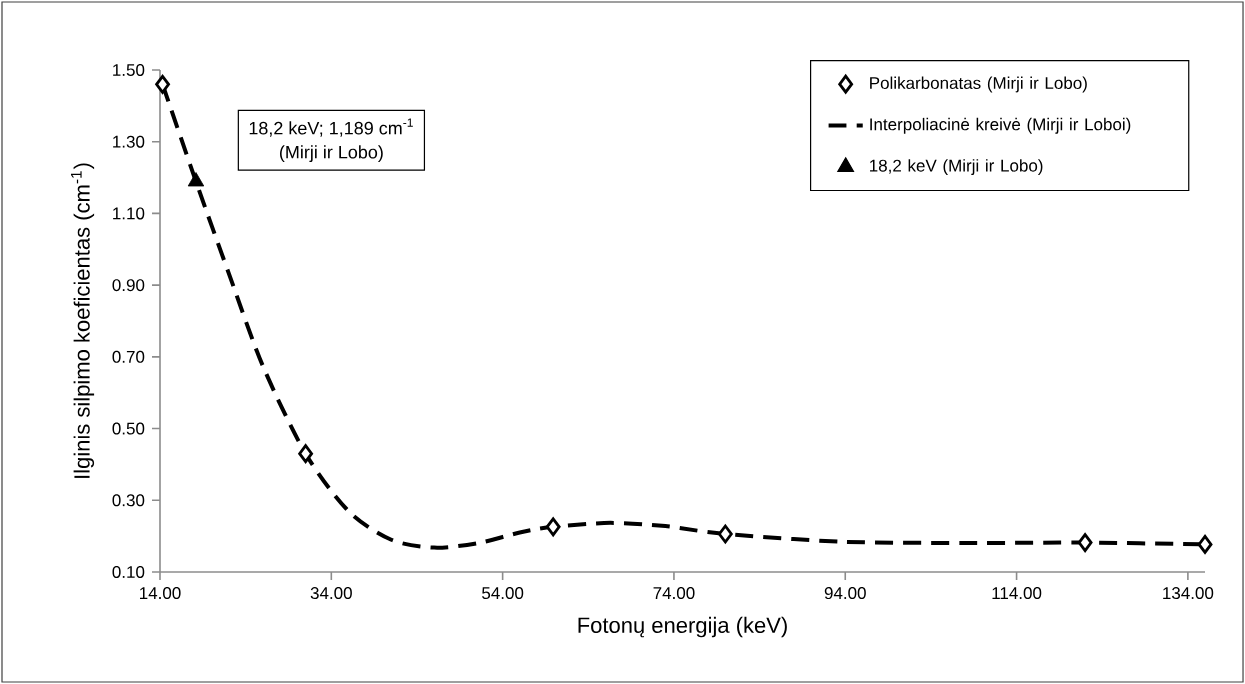  Describe the element at coordinates (1188, 593) in the screenshot. I see `x-tick-label: 134.00` at that location.